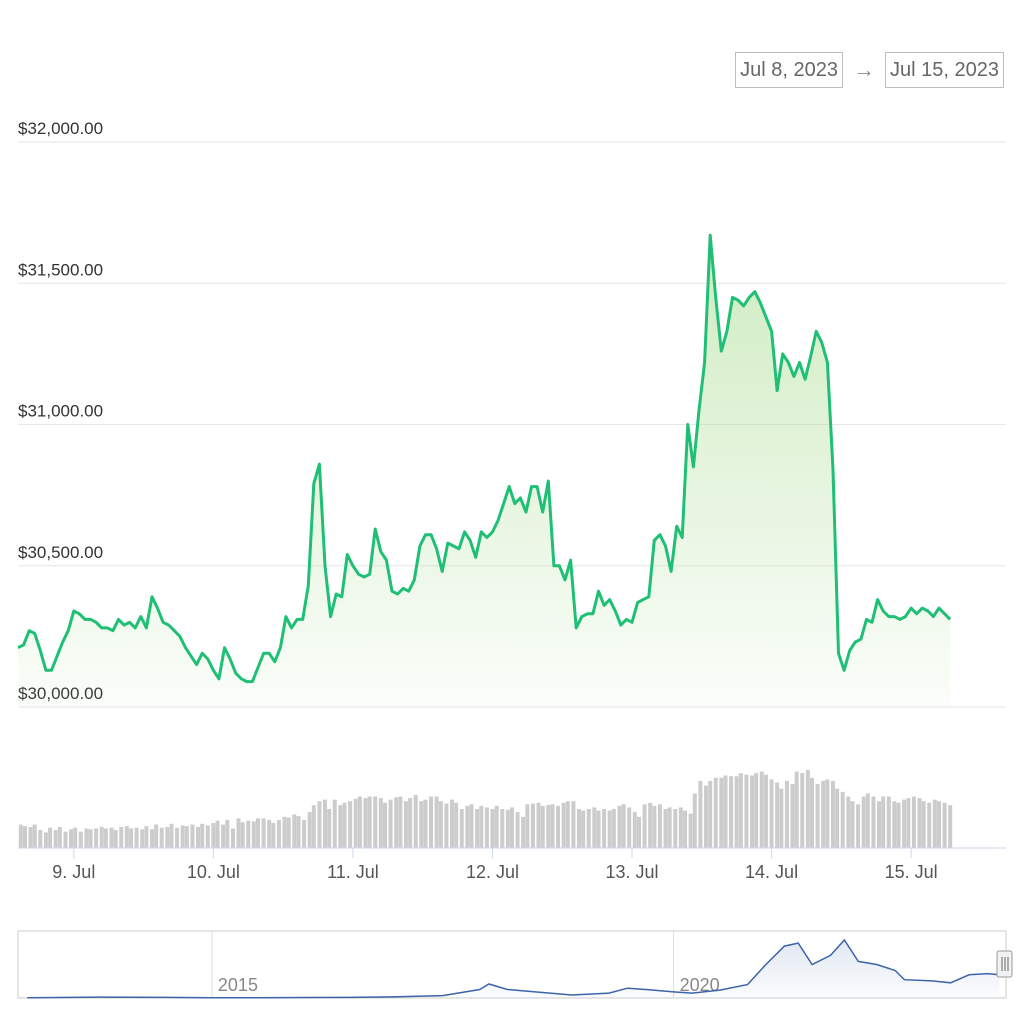 Image resolution: width=1024 pixels, height=1024 pixels. Describe the element at coordinates (60, 269) in the screenshot. I see `y-tick-label: $31,500.00` at that location.